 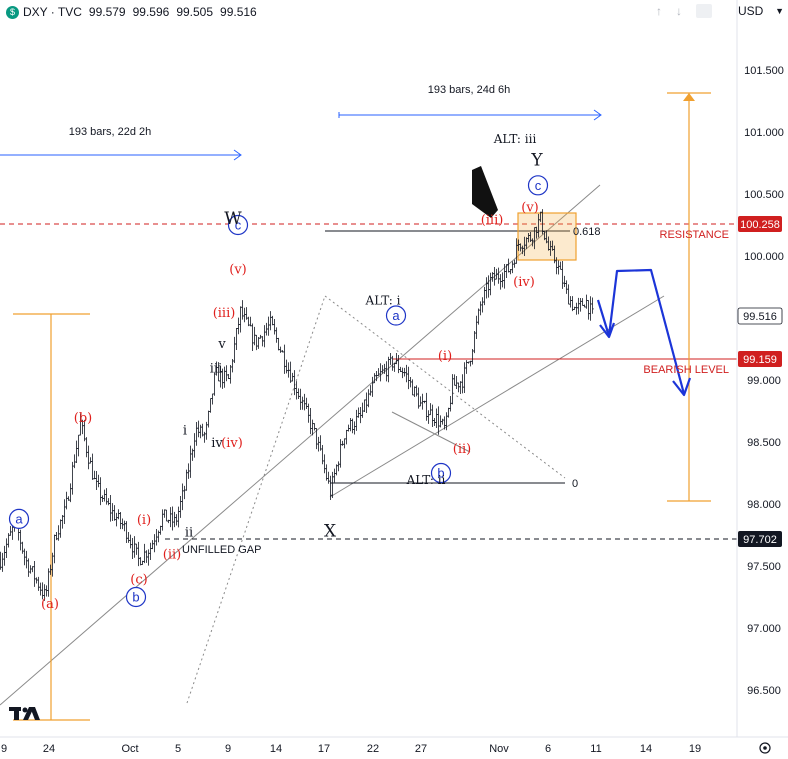 I want to click on up-arrow-icon: ↑, so click(x=659, y=11).